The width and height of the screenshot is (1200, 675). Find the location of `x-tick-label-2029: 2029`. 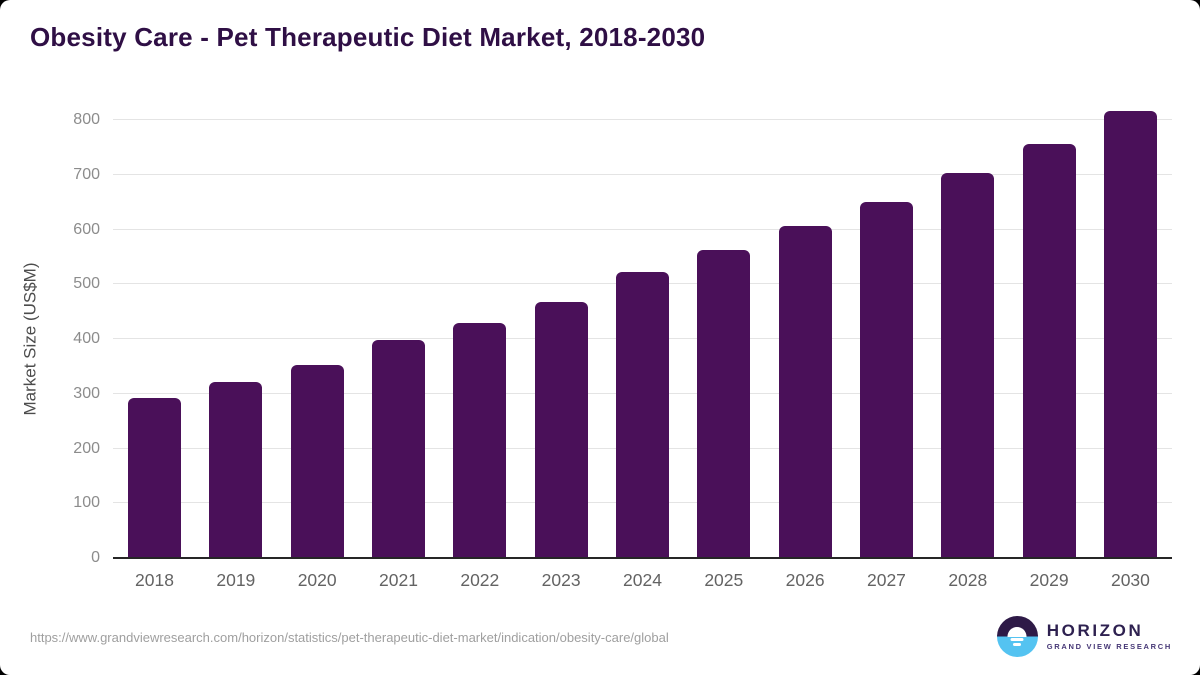

x-tick-label-2029: 2029 is located at coordinates (1049, 580).